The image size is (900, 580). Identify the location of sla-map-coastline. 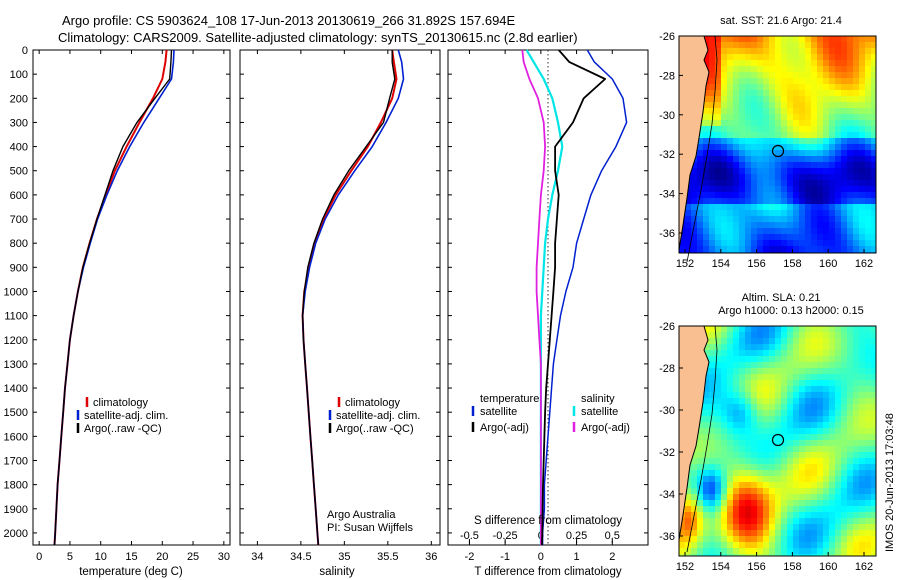
(694, 433).